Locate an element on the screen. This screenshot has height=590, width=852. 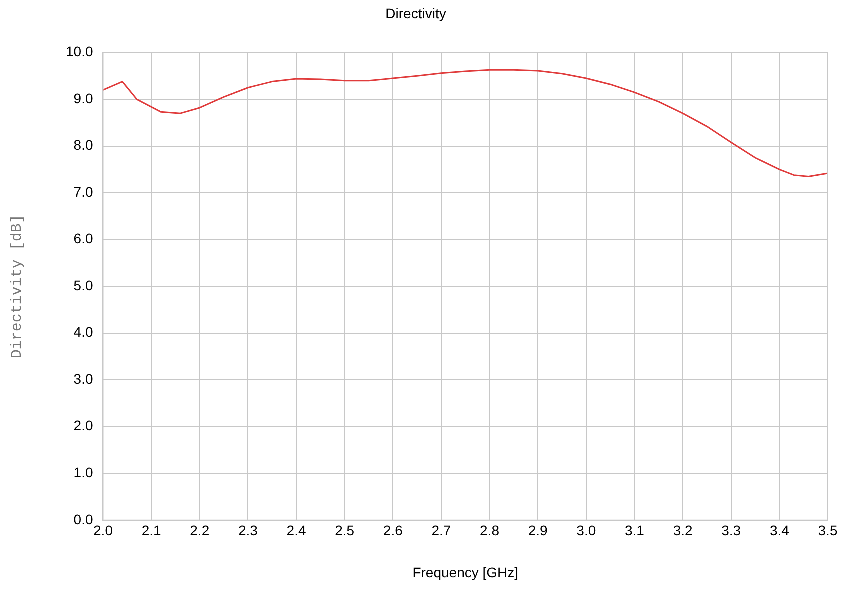
x-tick-label: 2.5 is located at coordinates (345, 530).